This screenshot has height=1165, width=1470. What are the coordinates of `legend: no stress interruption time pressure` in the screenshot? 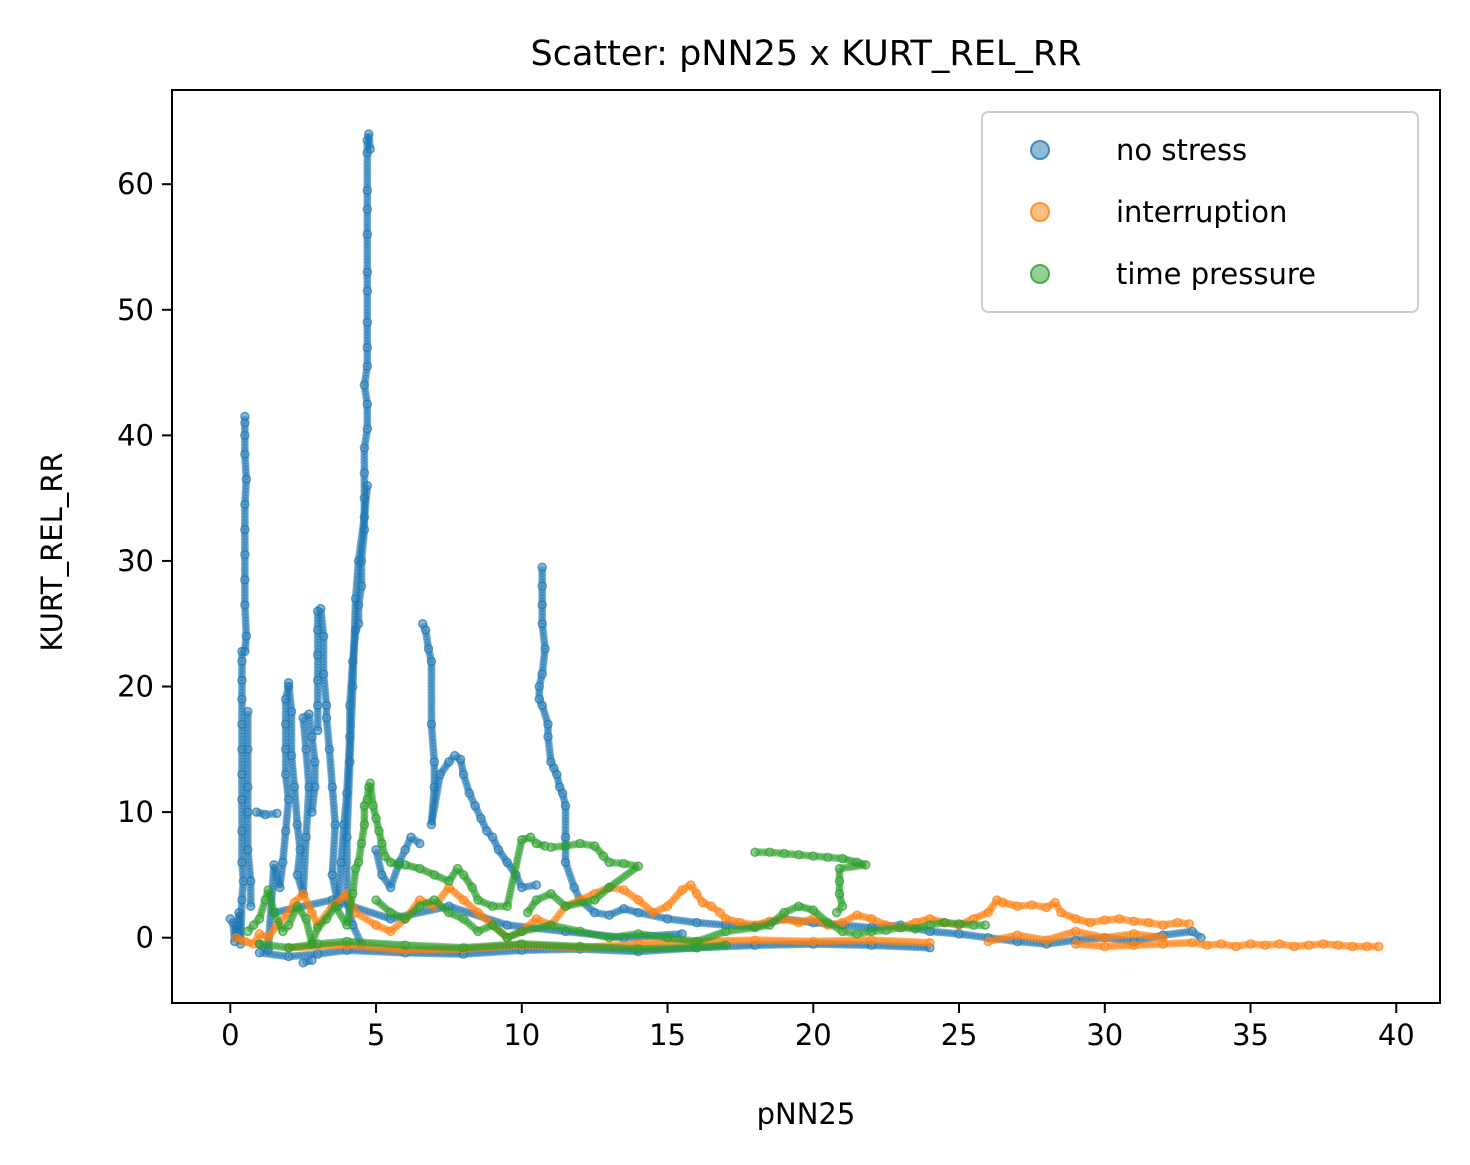 It's located at (1200, 212).